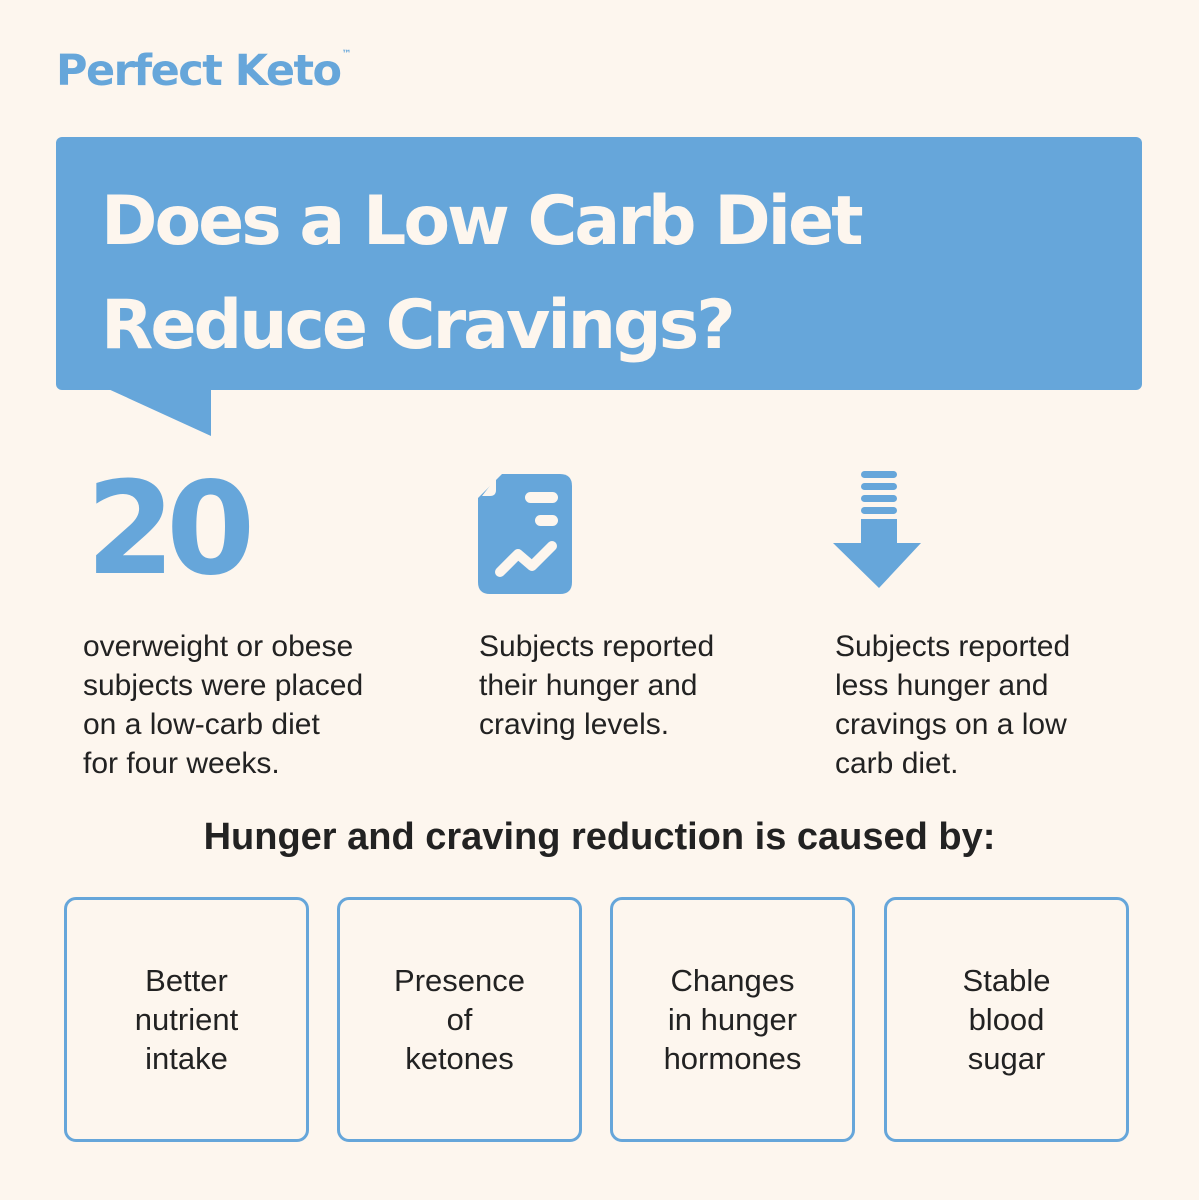  What do you see at coordinates (482, 274) in the screenshot?
I see `page-title: Does a Low Carb Diet Reduce Cravings?` at bounding box center [482, 274].